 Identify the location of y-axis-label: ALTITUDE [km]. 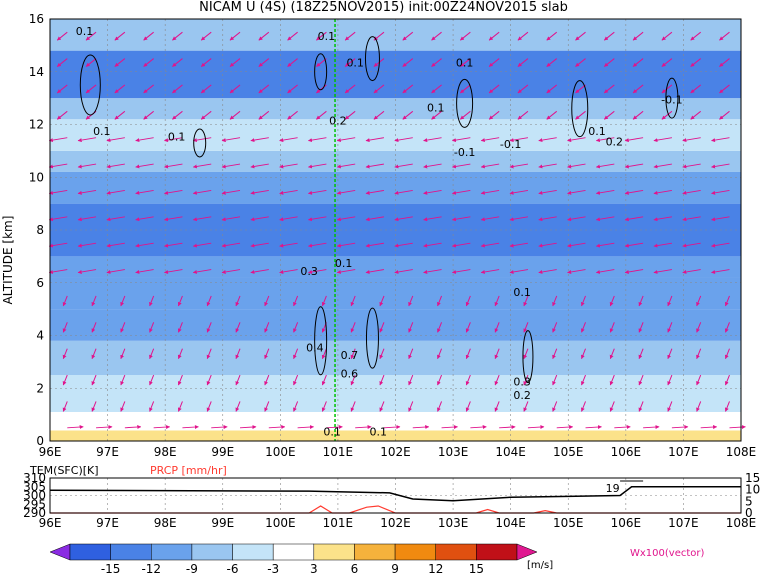
(8, 260).